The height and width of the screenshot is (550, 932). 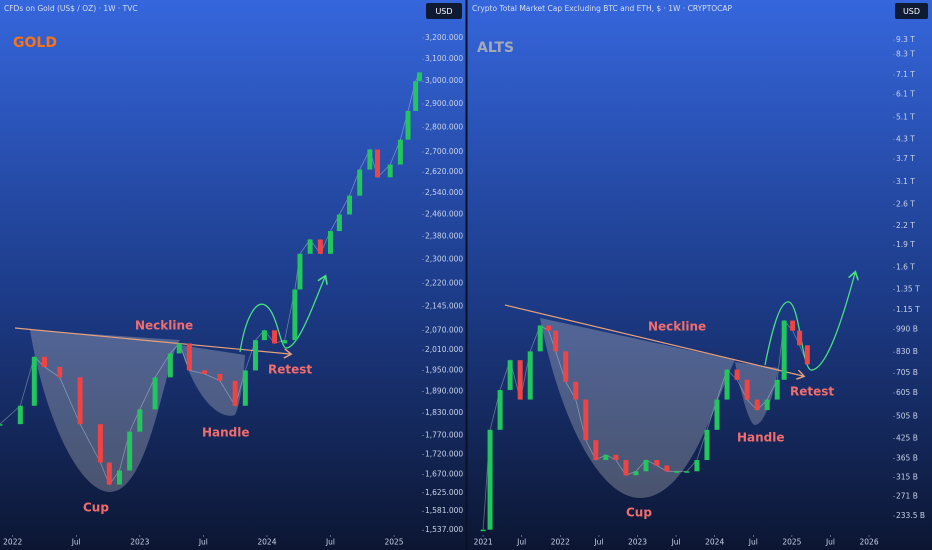 I want to click on y-tick-label: 2,220.000, so click(x=444, y=282).